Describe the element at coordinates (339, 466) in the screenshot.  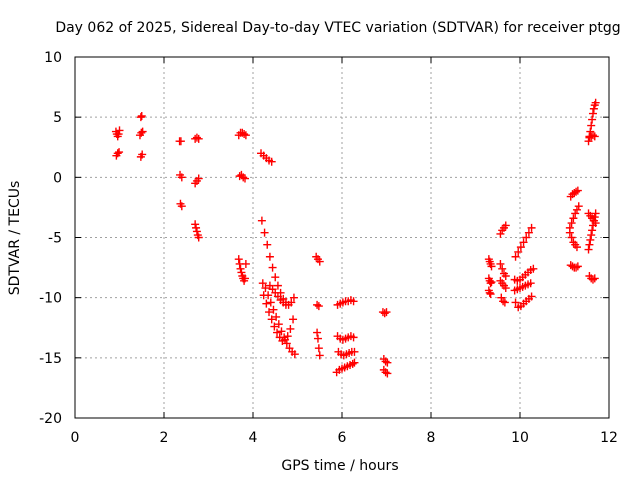
I see `x-axis-label: GPS time / hours` at that location.